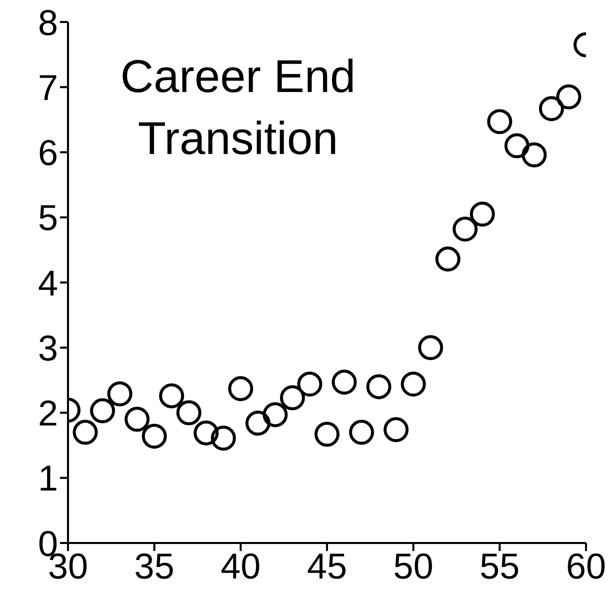  I want to click on text: Career End Transition, so click(238, 107).